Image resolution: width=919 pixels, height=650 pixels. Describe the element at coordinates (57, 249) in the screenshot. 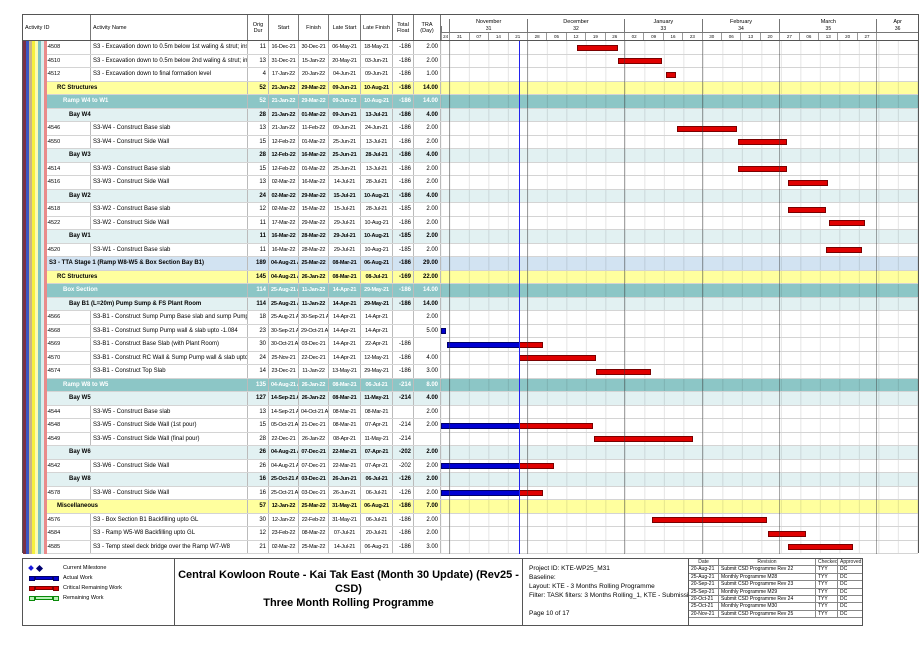

I see `cell-activity-id: 4-4520` at that location.